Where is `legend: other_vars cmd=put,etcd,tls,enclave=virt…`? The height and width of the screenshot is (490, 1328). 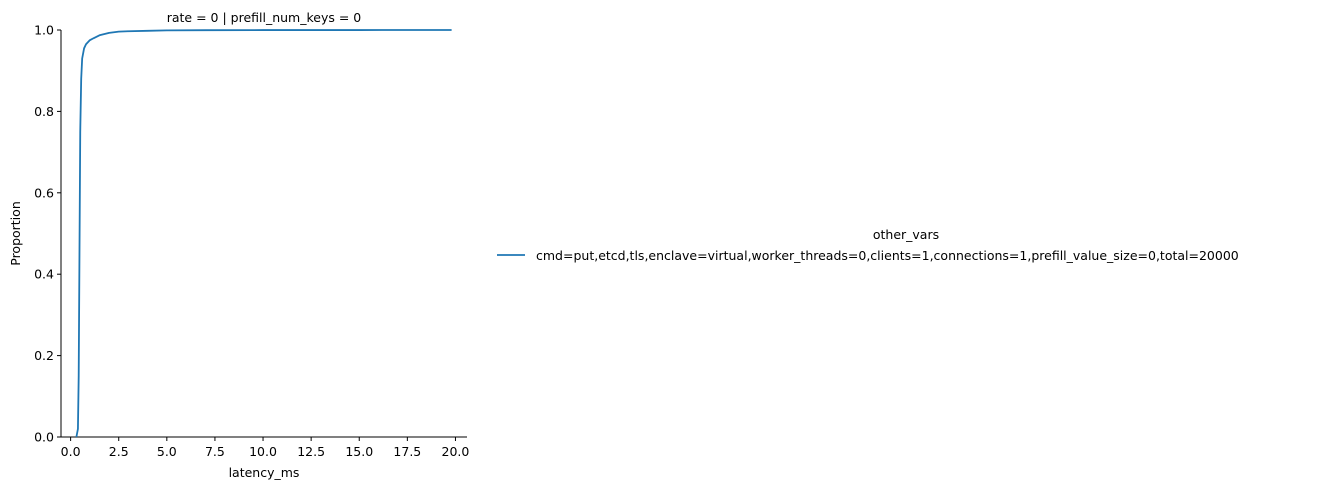
legend: other_vars cmd=put,etcd,tls,enclave=virt… is located at coordinates (868, 245).